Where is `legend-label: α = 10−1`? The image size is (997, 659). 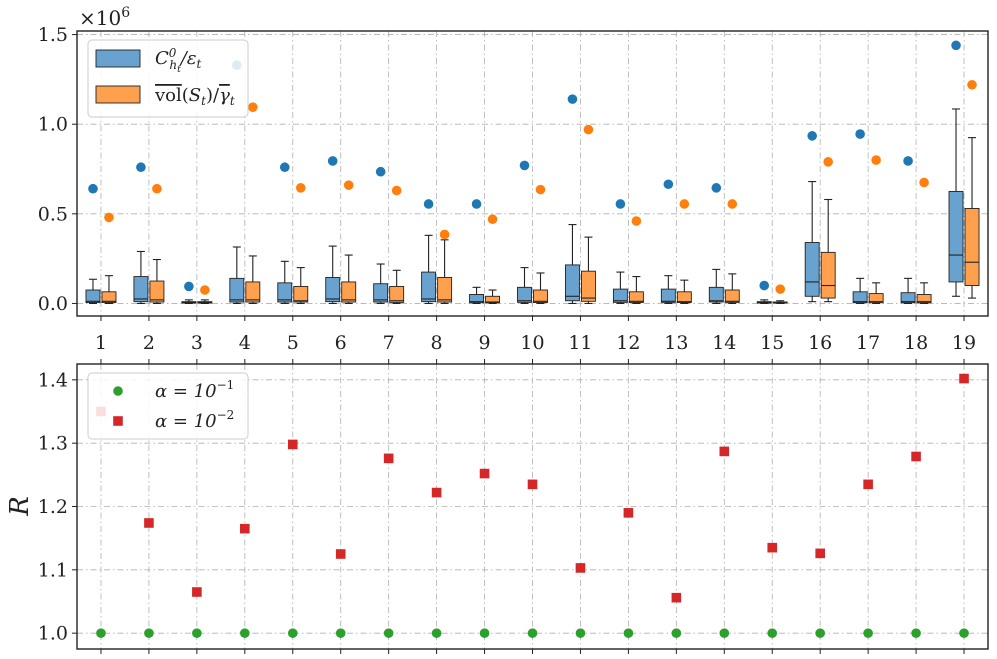
legend-label: α = 10−1 is located at coordinates (194, 390).